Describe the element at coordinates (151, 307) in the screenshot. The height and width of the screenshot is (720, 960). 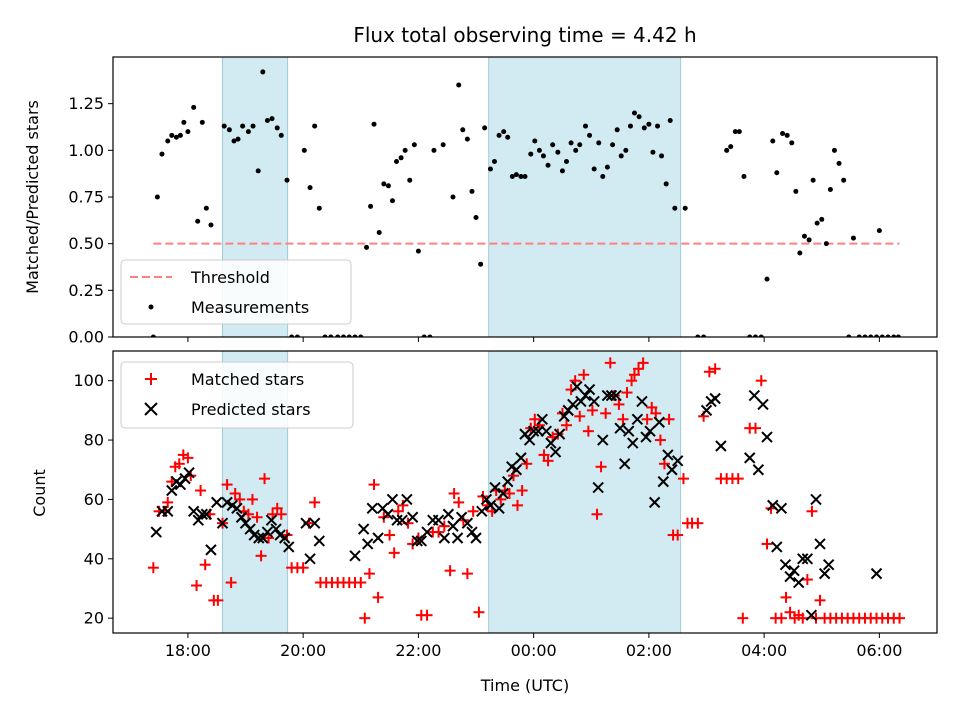
I see `measurements-legend-swatch` at that location.